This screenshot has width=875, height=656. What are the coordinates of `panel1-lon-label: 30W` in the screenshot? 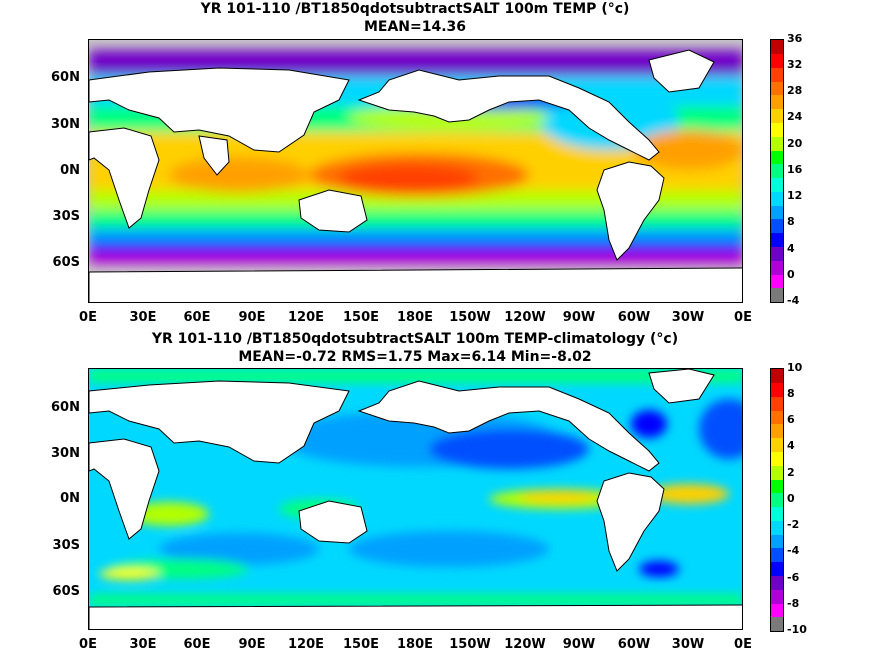 It's located at (688, 317).